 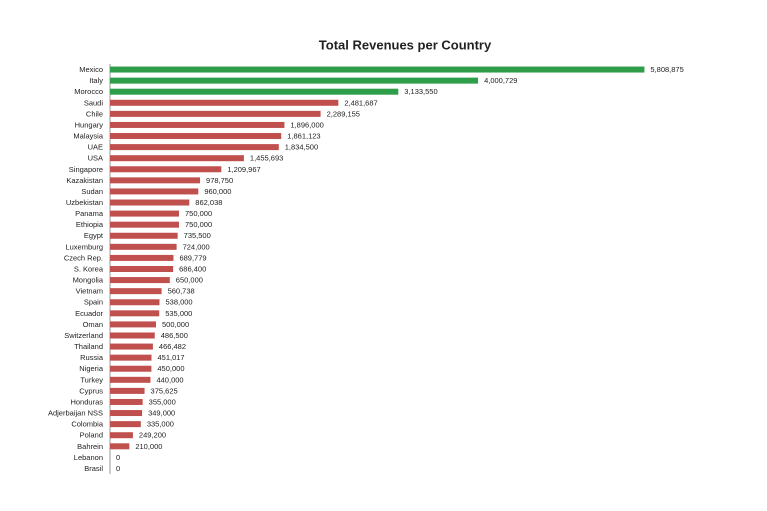 What do you see at coordinates (91, 379) in the screenshot?
I see `y-tick-label: Turkey` at bounding box center [91, 379].